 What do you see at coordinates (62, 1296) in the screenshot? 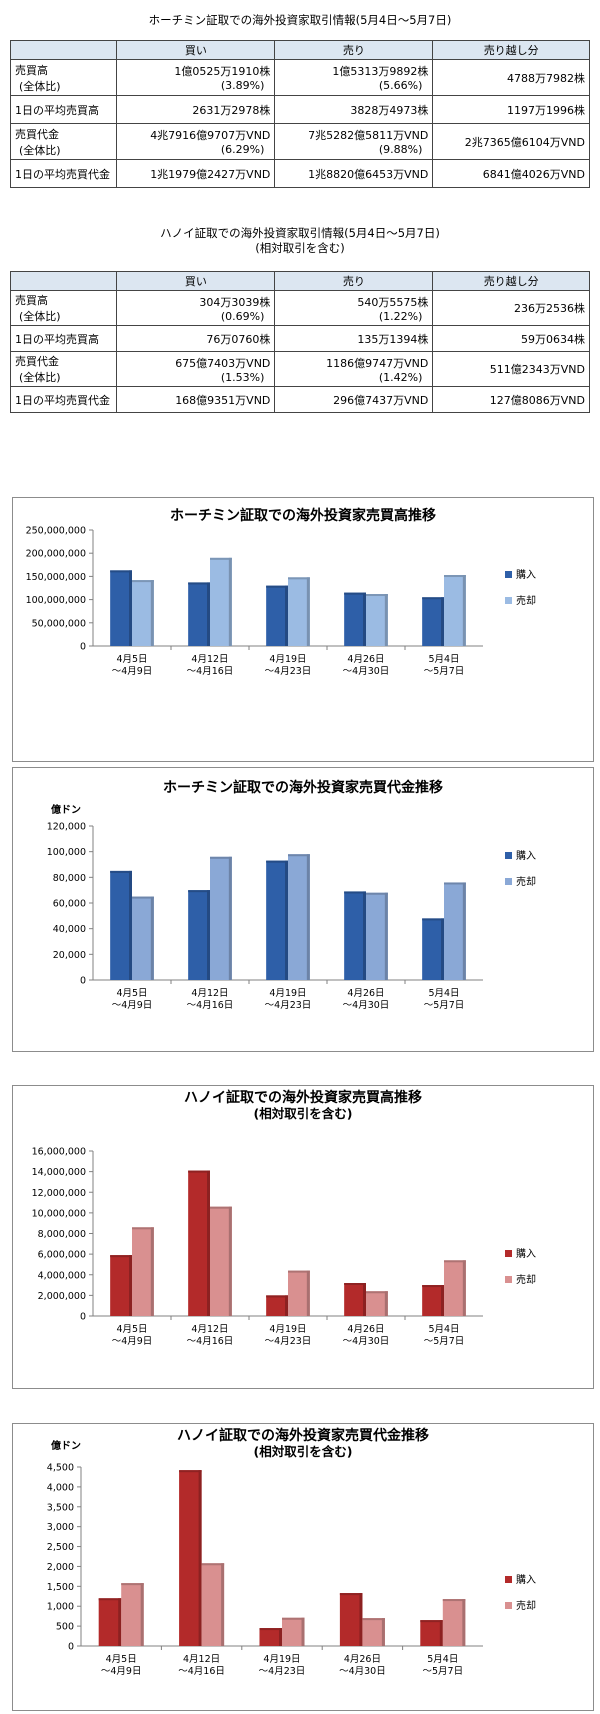
I see `y-tick-label: 2,000,000` at bounding box center [62, 1296].